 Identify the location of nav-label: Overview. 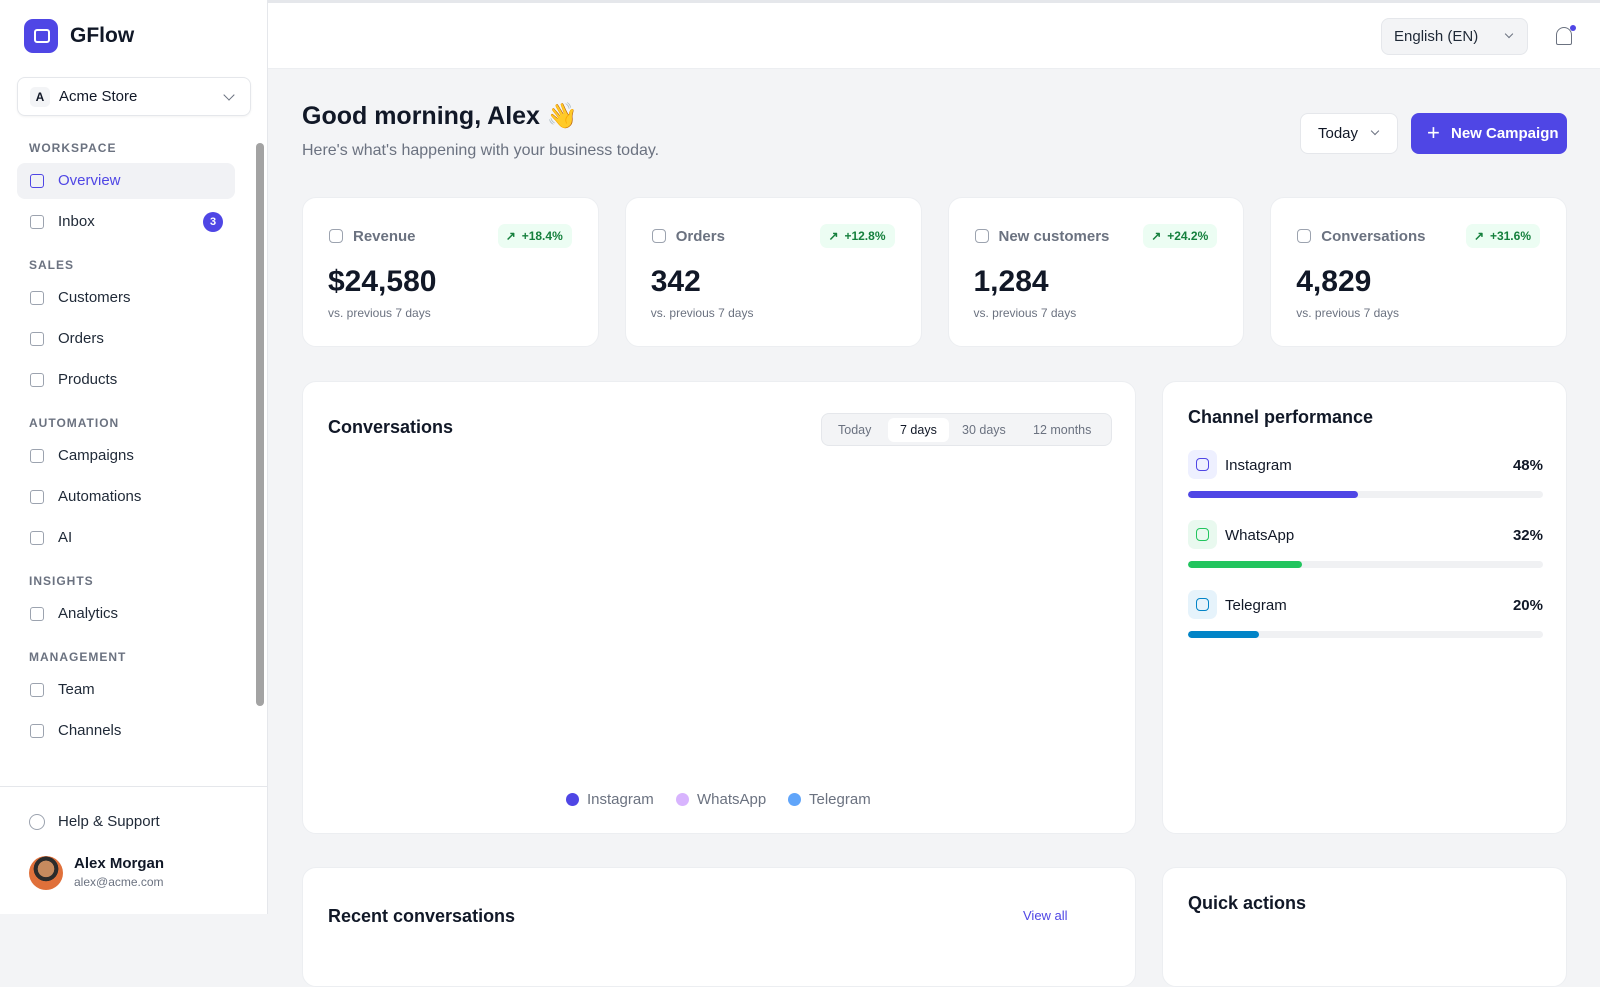
(89, 180).